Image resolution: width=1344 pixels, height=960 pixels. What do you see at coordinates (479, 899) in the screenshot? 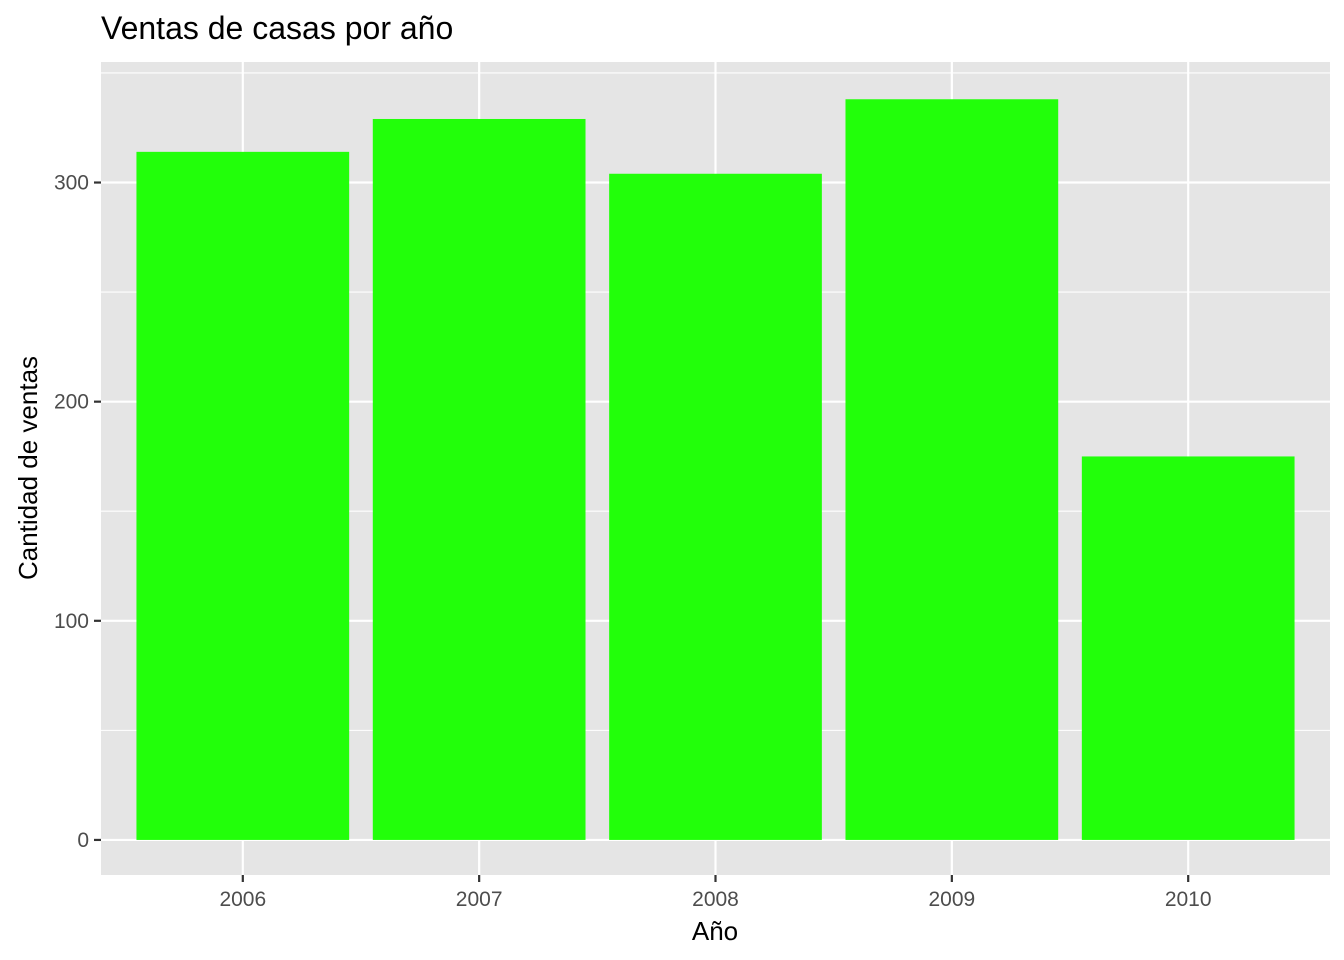
I see `x-tick-label: 2007` at bounding box center [479, 899].